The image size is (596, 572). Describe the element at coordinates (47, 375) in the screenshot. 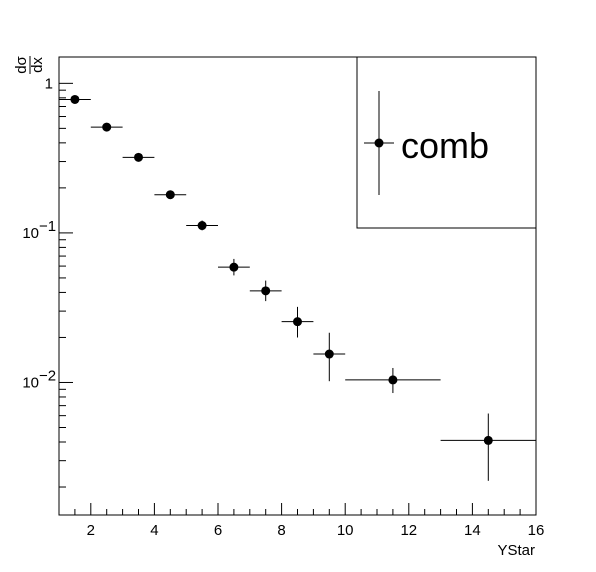

I see `y-tick-label-exponent: −2` at that location.